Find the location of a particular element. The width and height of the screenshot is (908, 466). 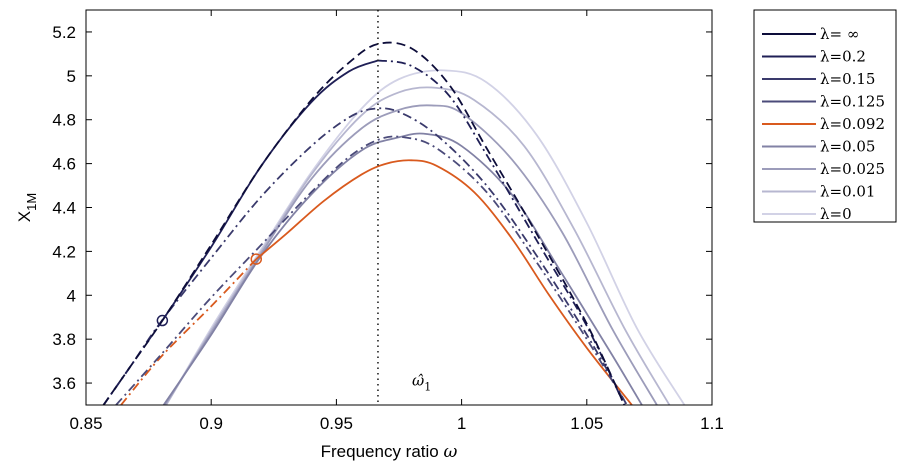

y-tick-label: 4.4 is located at coordinates (64, 208).